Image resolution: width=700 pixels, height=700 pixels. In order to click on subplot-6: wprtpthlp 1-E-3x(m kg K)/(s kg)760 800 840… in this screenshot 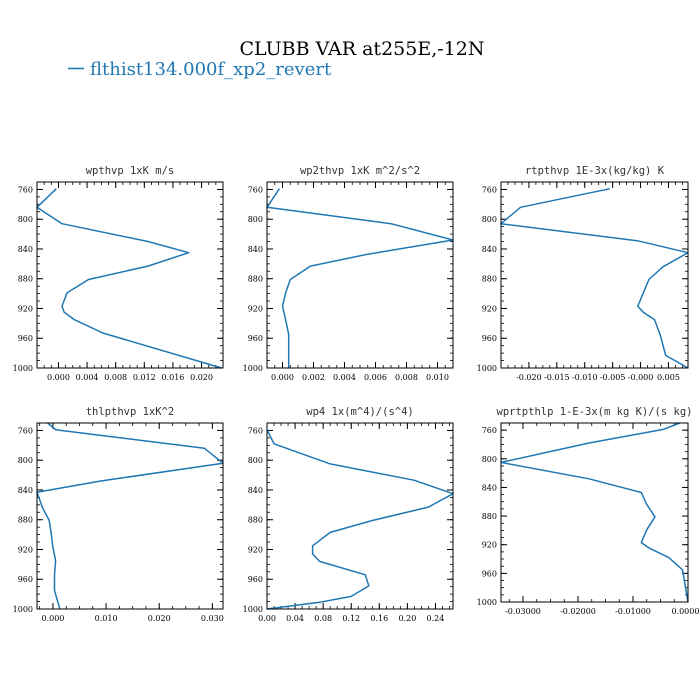, I will do `click(588, 511)`.